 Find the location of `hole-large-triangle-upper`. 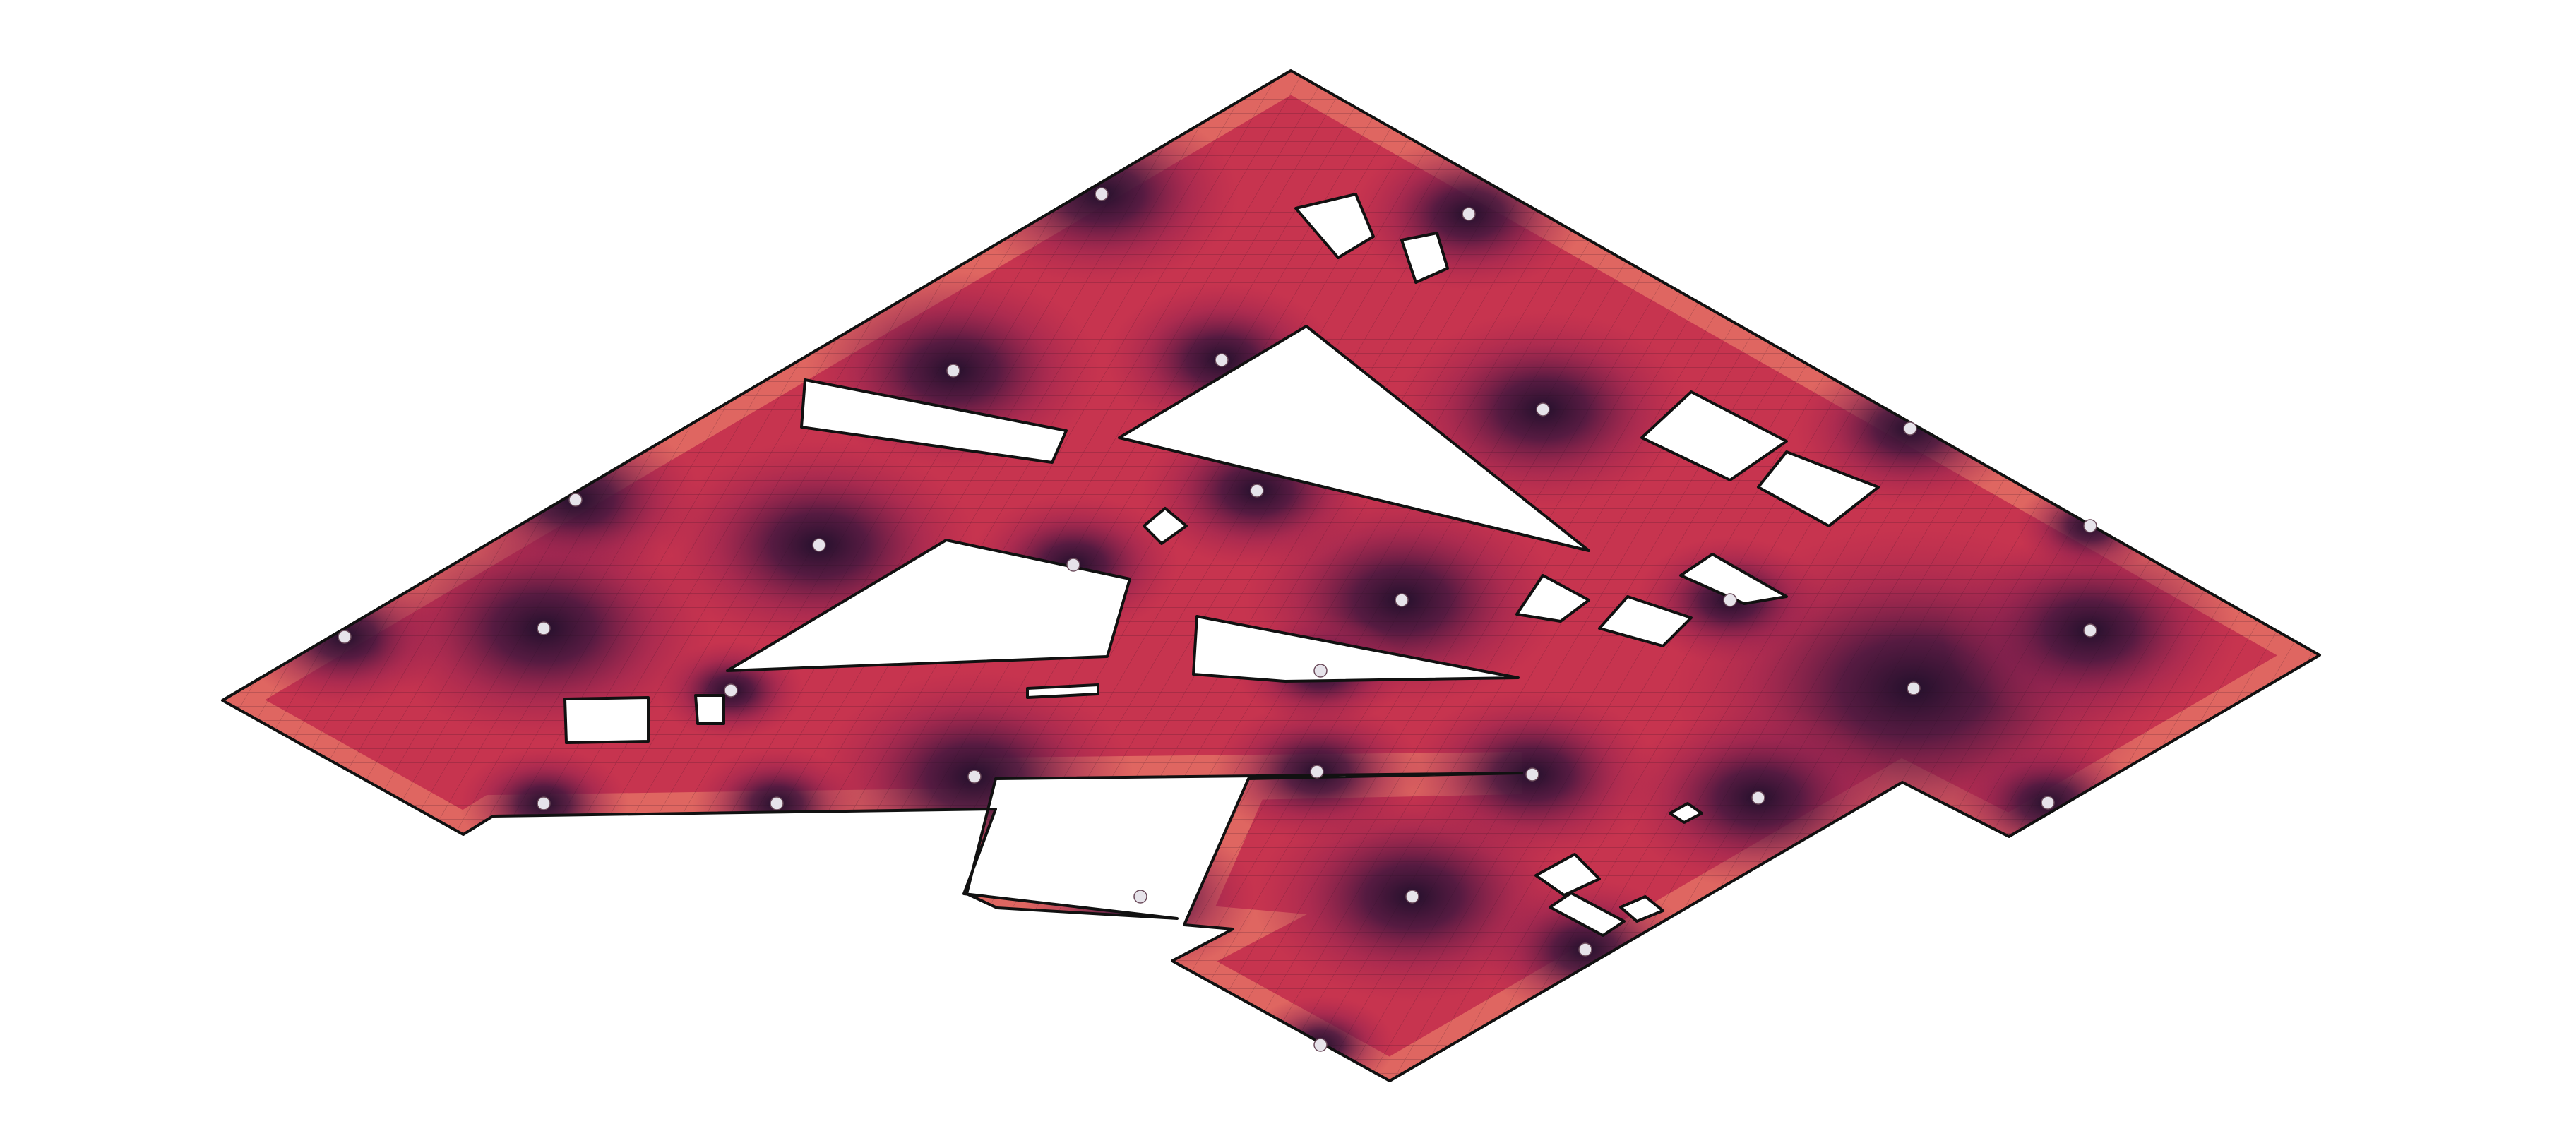

hole-large-triangle-upper is located at coordinates (1354, 438).